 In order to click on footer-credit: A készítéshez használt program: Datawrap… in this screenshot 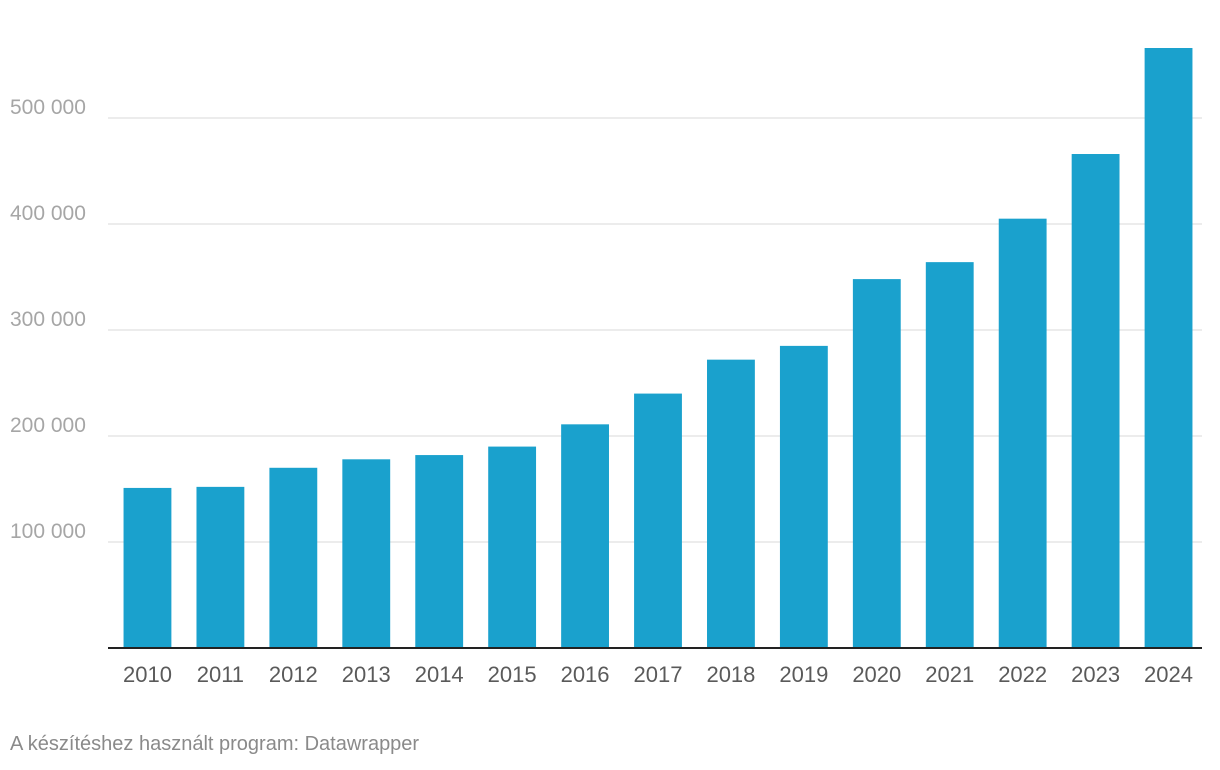, I will do `click(215, 744)`.